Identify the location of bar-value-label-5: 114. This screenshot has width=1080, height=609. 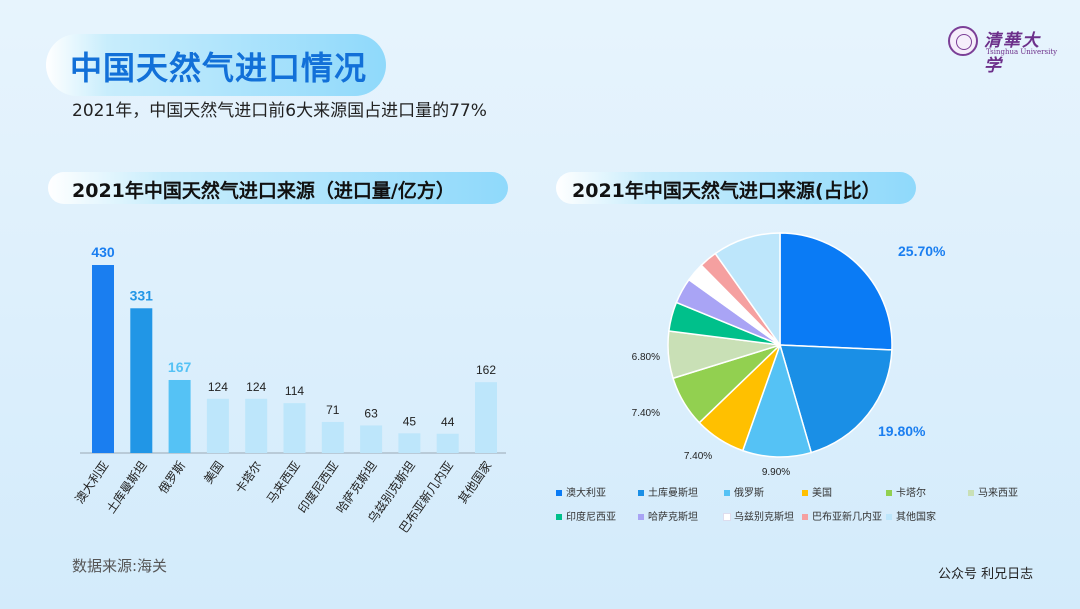
(294, 391).